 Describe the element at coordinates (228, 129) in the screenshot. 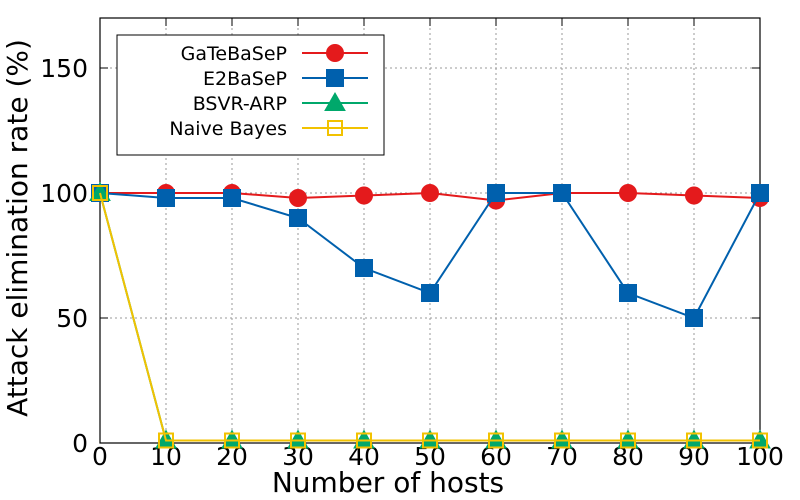

I see `legend-label: Naive Bayes` at that location.